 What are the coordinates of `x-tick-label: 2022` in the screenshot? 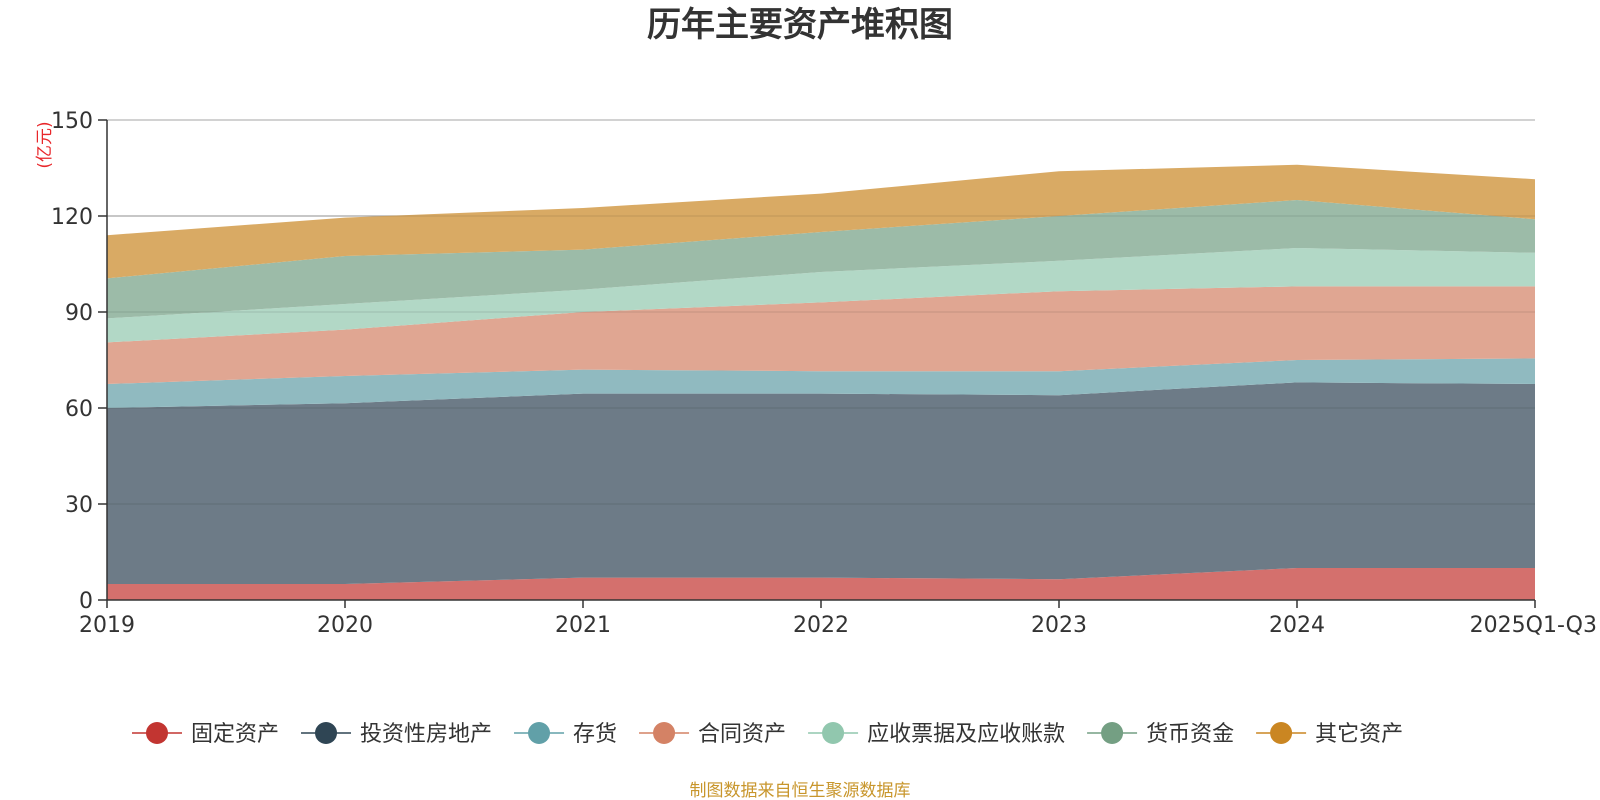 It's located at (821, 625).